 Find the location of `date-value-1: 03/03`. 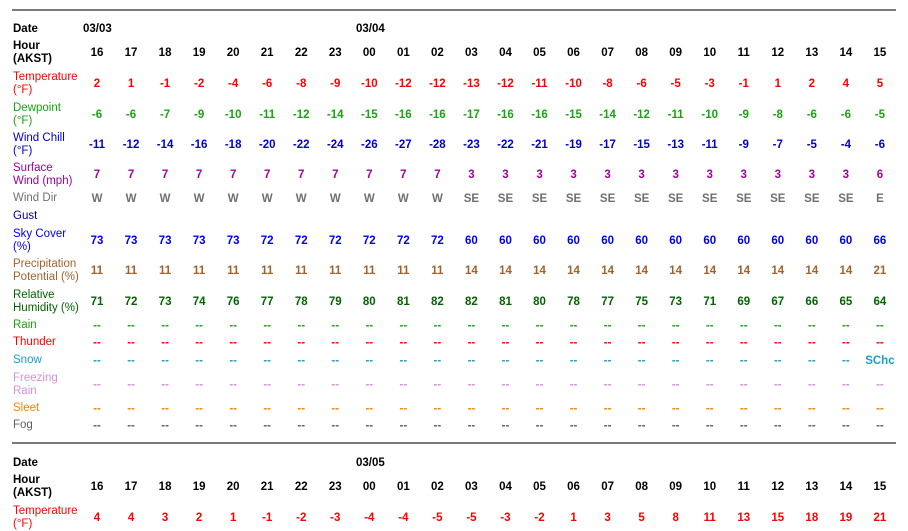

date-value-1: 03/03 is located at coordinates (97, 29).